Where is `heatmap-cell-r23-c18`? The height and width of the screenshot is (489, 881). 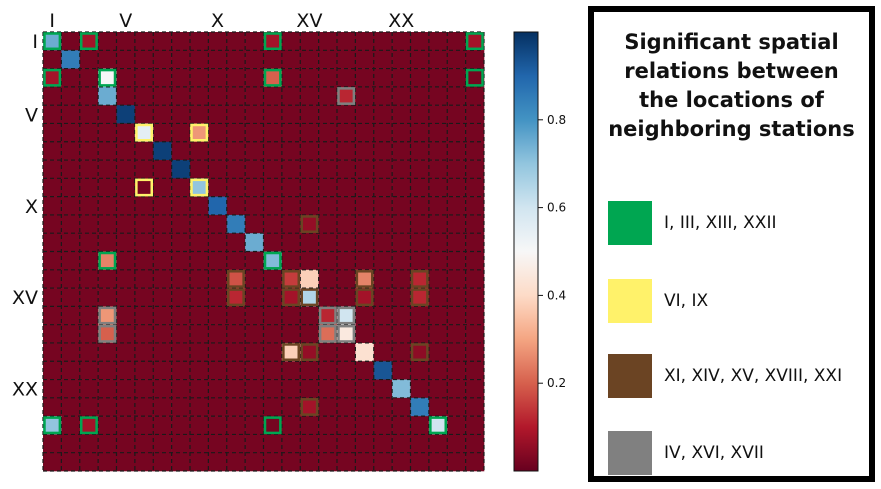 heatmap-cell-r23-c18 is located at coordinates (383, 462).